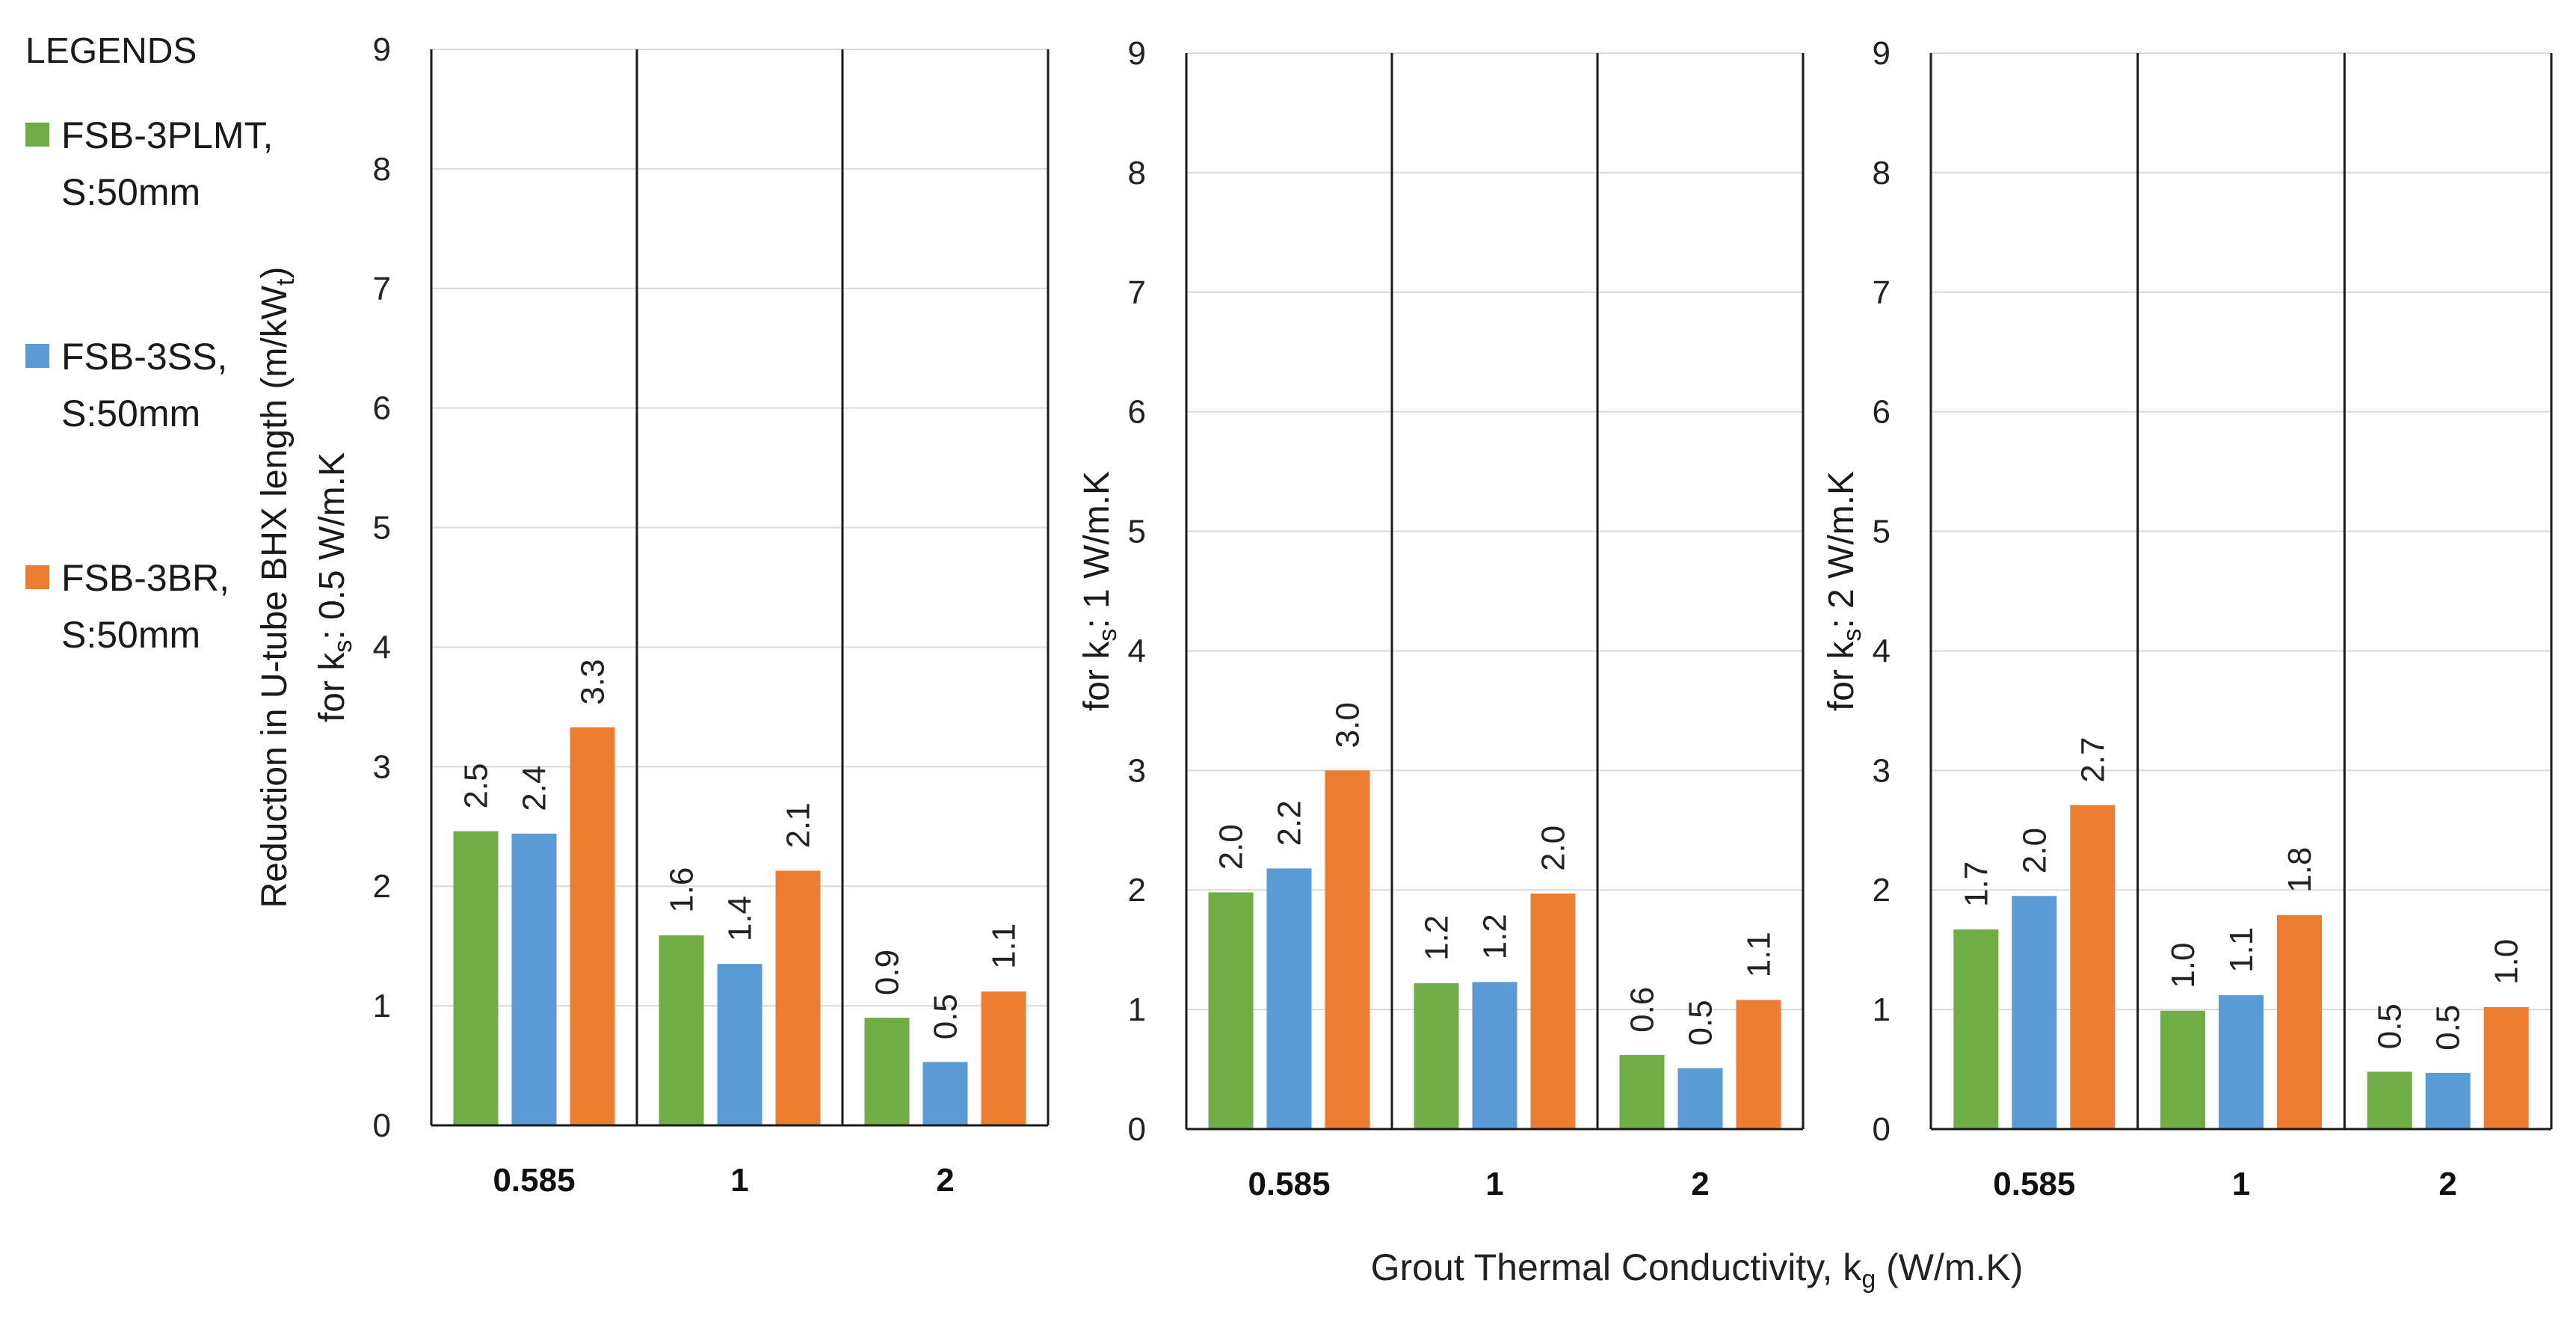  Describe the element at coordinates (1642, 1010) in the screenshot. I see `data-label: 0.6` at that location.